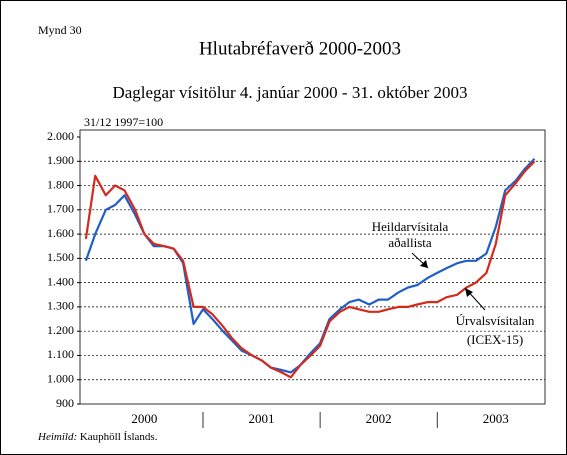  Describe the element at coordinates (60, 378) in the screenshot. I see `y-tick-label: 1.000` at that location.